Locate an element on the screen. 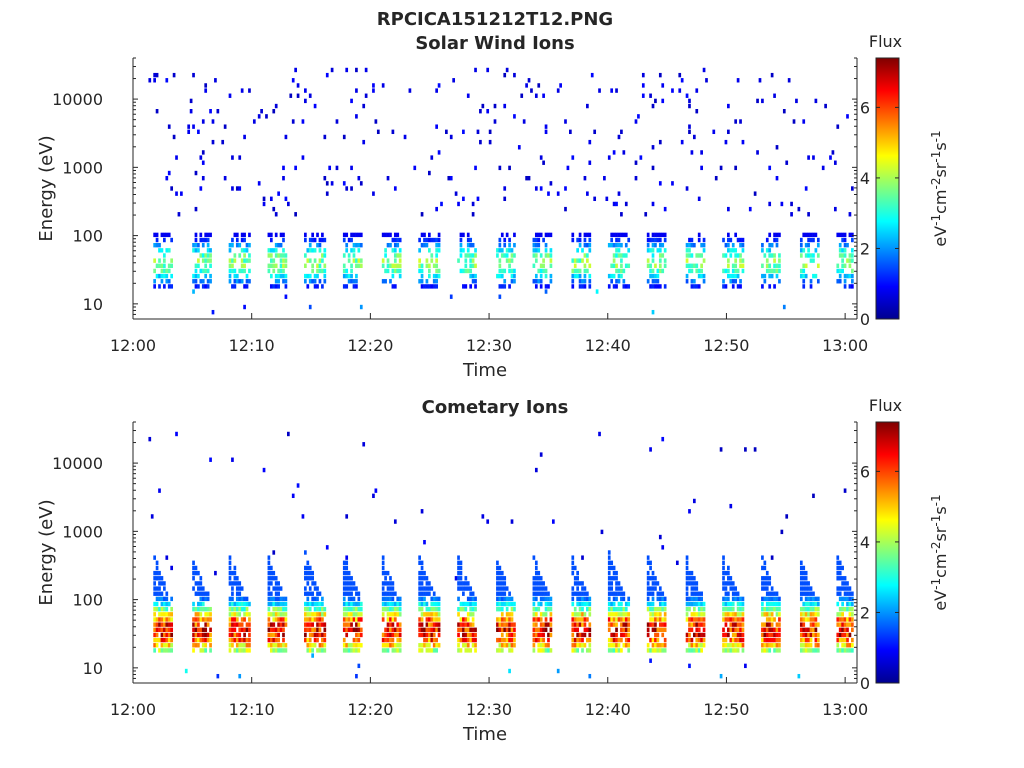  colorbar-tick-label: 0 is located at coordinates (865, 319).